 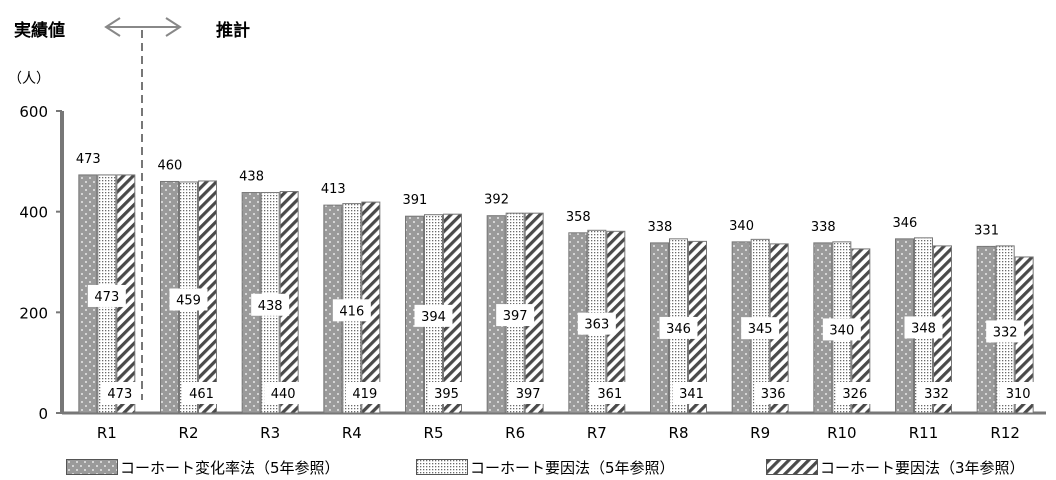 What do you see at coordinates (760, 433) in the screenshot?
I see `x-tick-label: R9` at bounding box center [760, 433].